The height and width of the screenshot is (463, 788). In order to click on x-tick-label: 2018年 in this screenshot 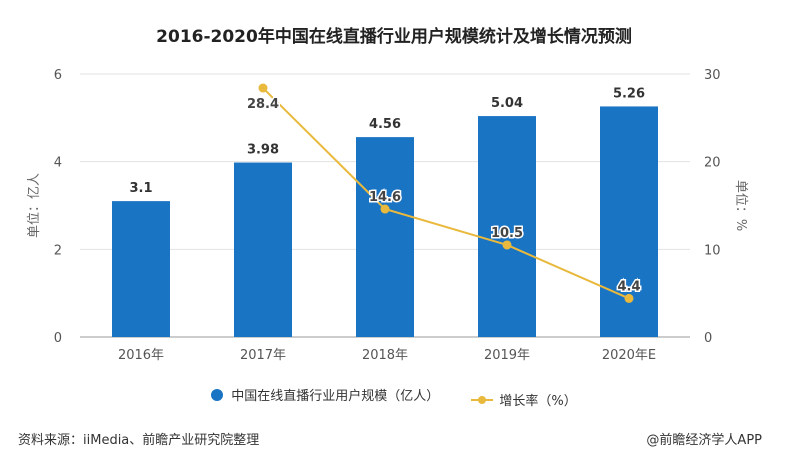, I will do `click(385, 355)`.